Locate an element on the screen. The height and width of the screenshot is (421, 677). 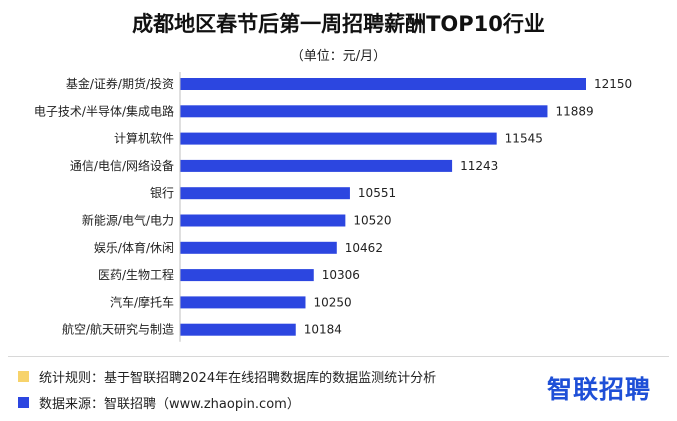
footer-divider is located at coordinates (338, 356).